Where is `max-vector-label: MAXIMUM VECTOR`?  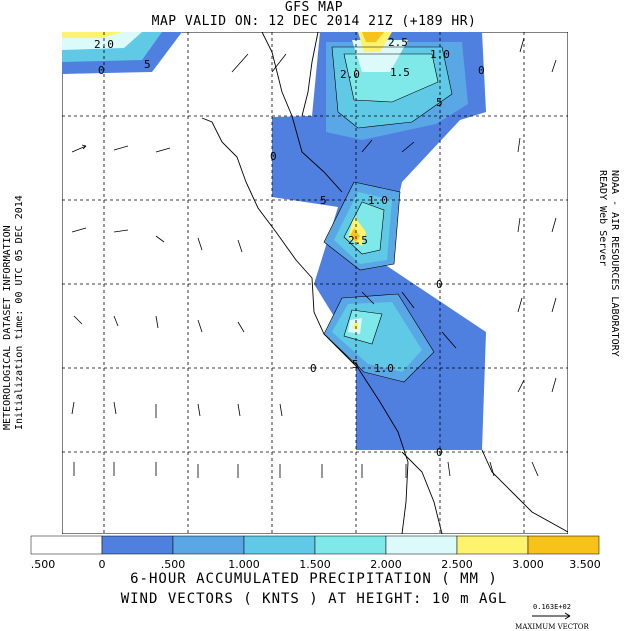
max-vector-label: MAXIMUM VECTOR is located at coordinates (552, 627).